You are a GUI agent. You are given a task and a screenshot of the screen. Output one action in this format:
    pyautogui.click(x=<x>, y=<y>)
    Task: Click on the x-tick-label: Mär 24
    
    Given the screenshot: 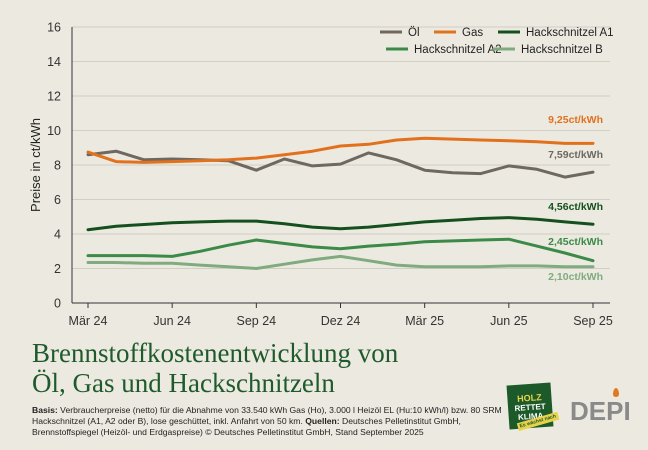 What is the action you would take?
    pyautogui.click(x=88, y=321)
    